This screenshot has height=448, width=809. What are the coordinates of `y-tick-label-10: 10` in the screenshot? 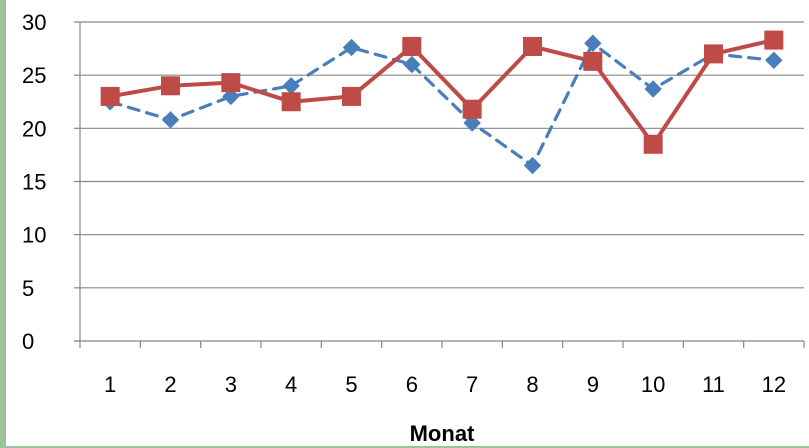 It's located at (34, 235).